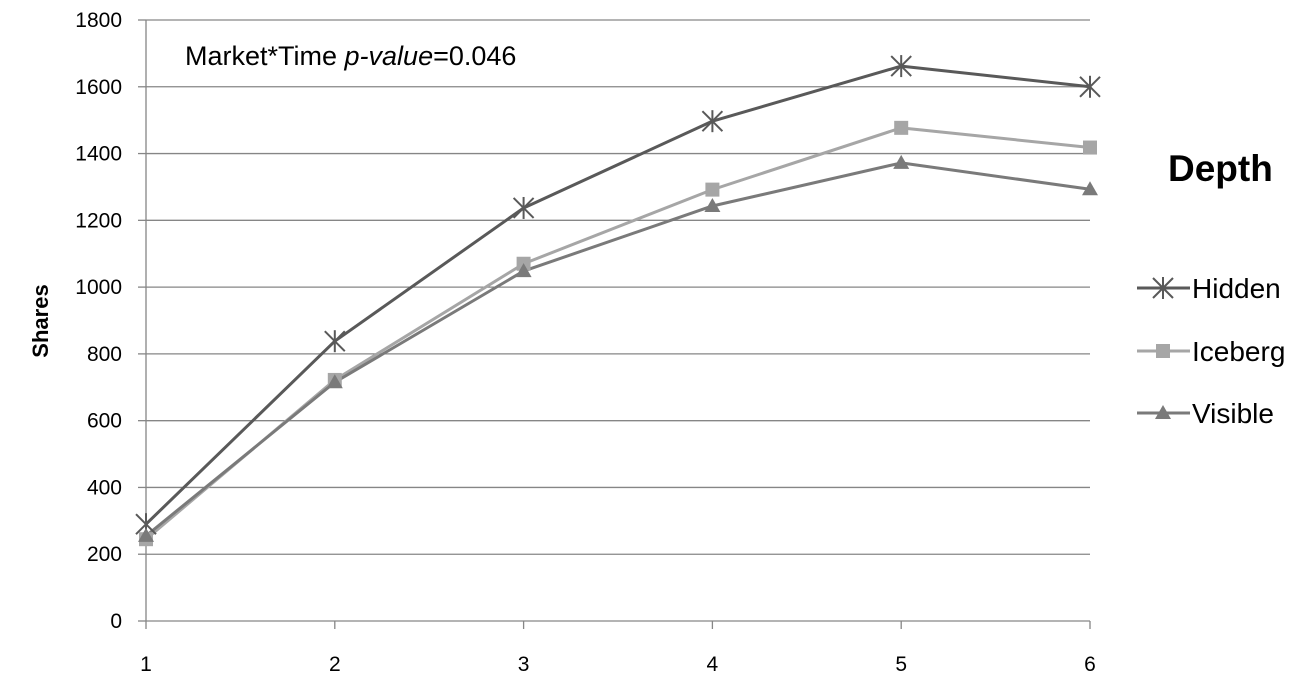 This screenshot has width=1310, height=674. I want to click on y-tick-label: 800, so click(104, 354).